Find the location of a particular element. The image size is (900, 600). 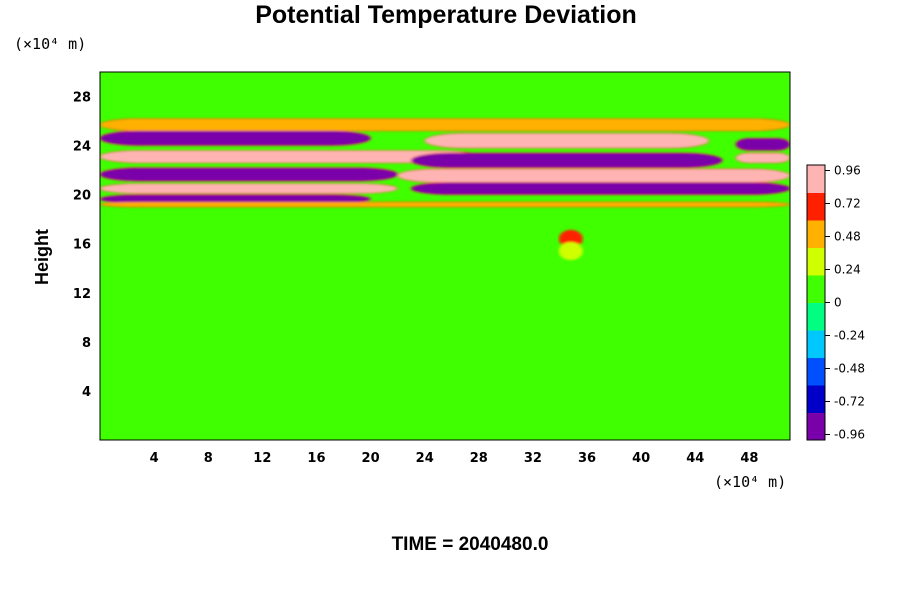

x-tick-label: 20 is located at coordinates (371, 458).